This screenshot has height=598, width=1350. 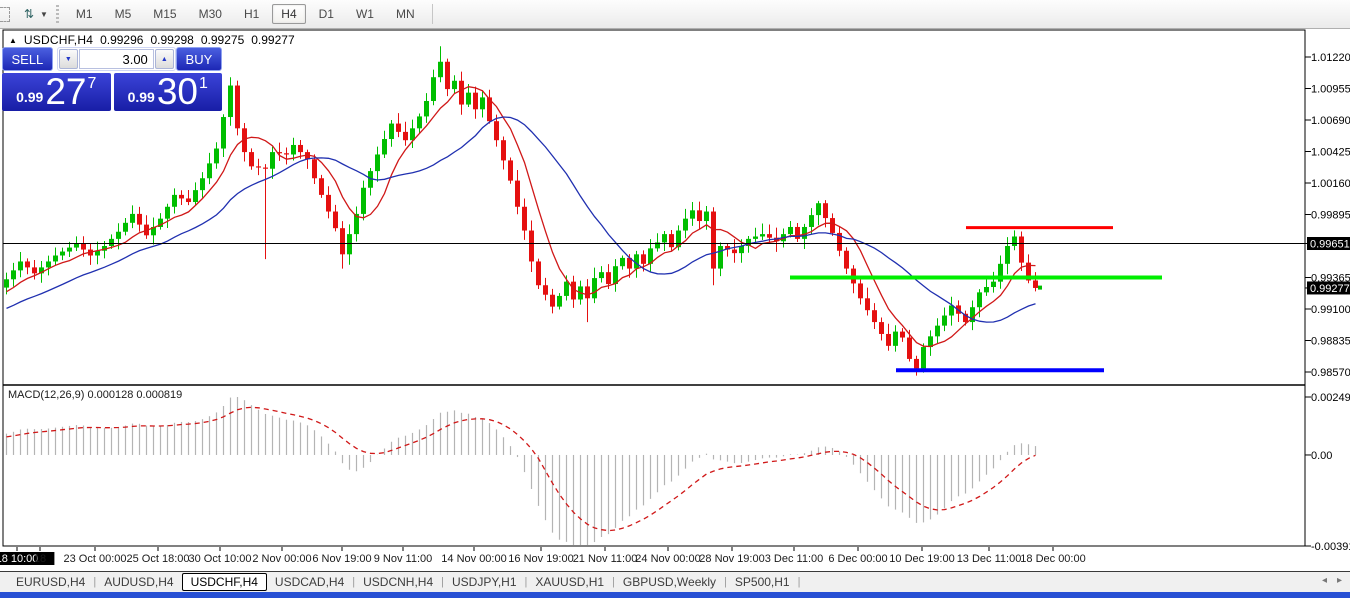 What do you see at coordinates (1330, 310) in the screenshot?
I see `price-axis-label: 0.99100` at bounding box center [1330, 310].